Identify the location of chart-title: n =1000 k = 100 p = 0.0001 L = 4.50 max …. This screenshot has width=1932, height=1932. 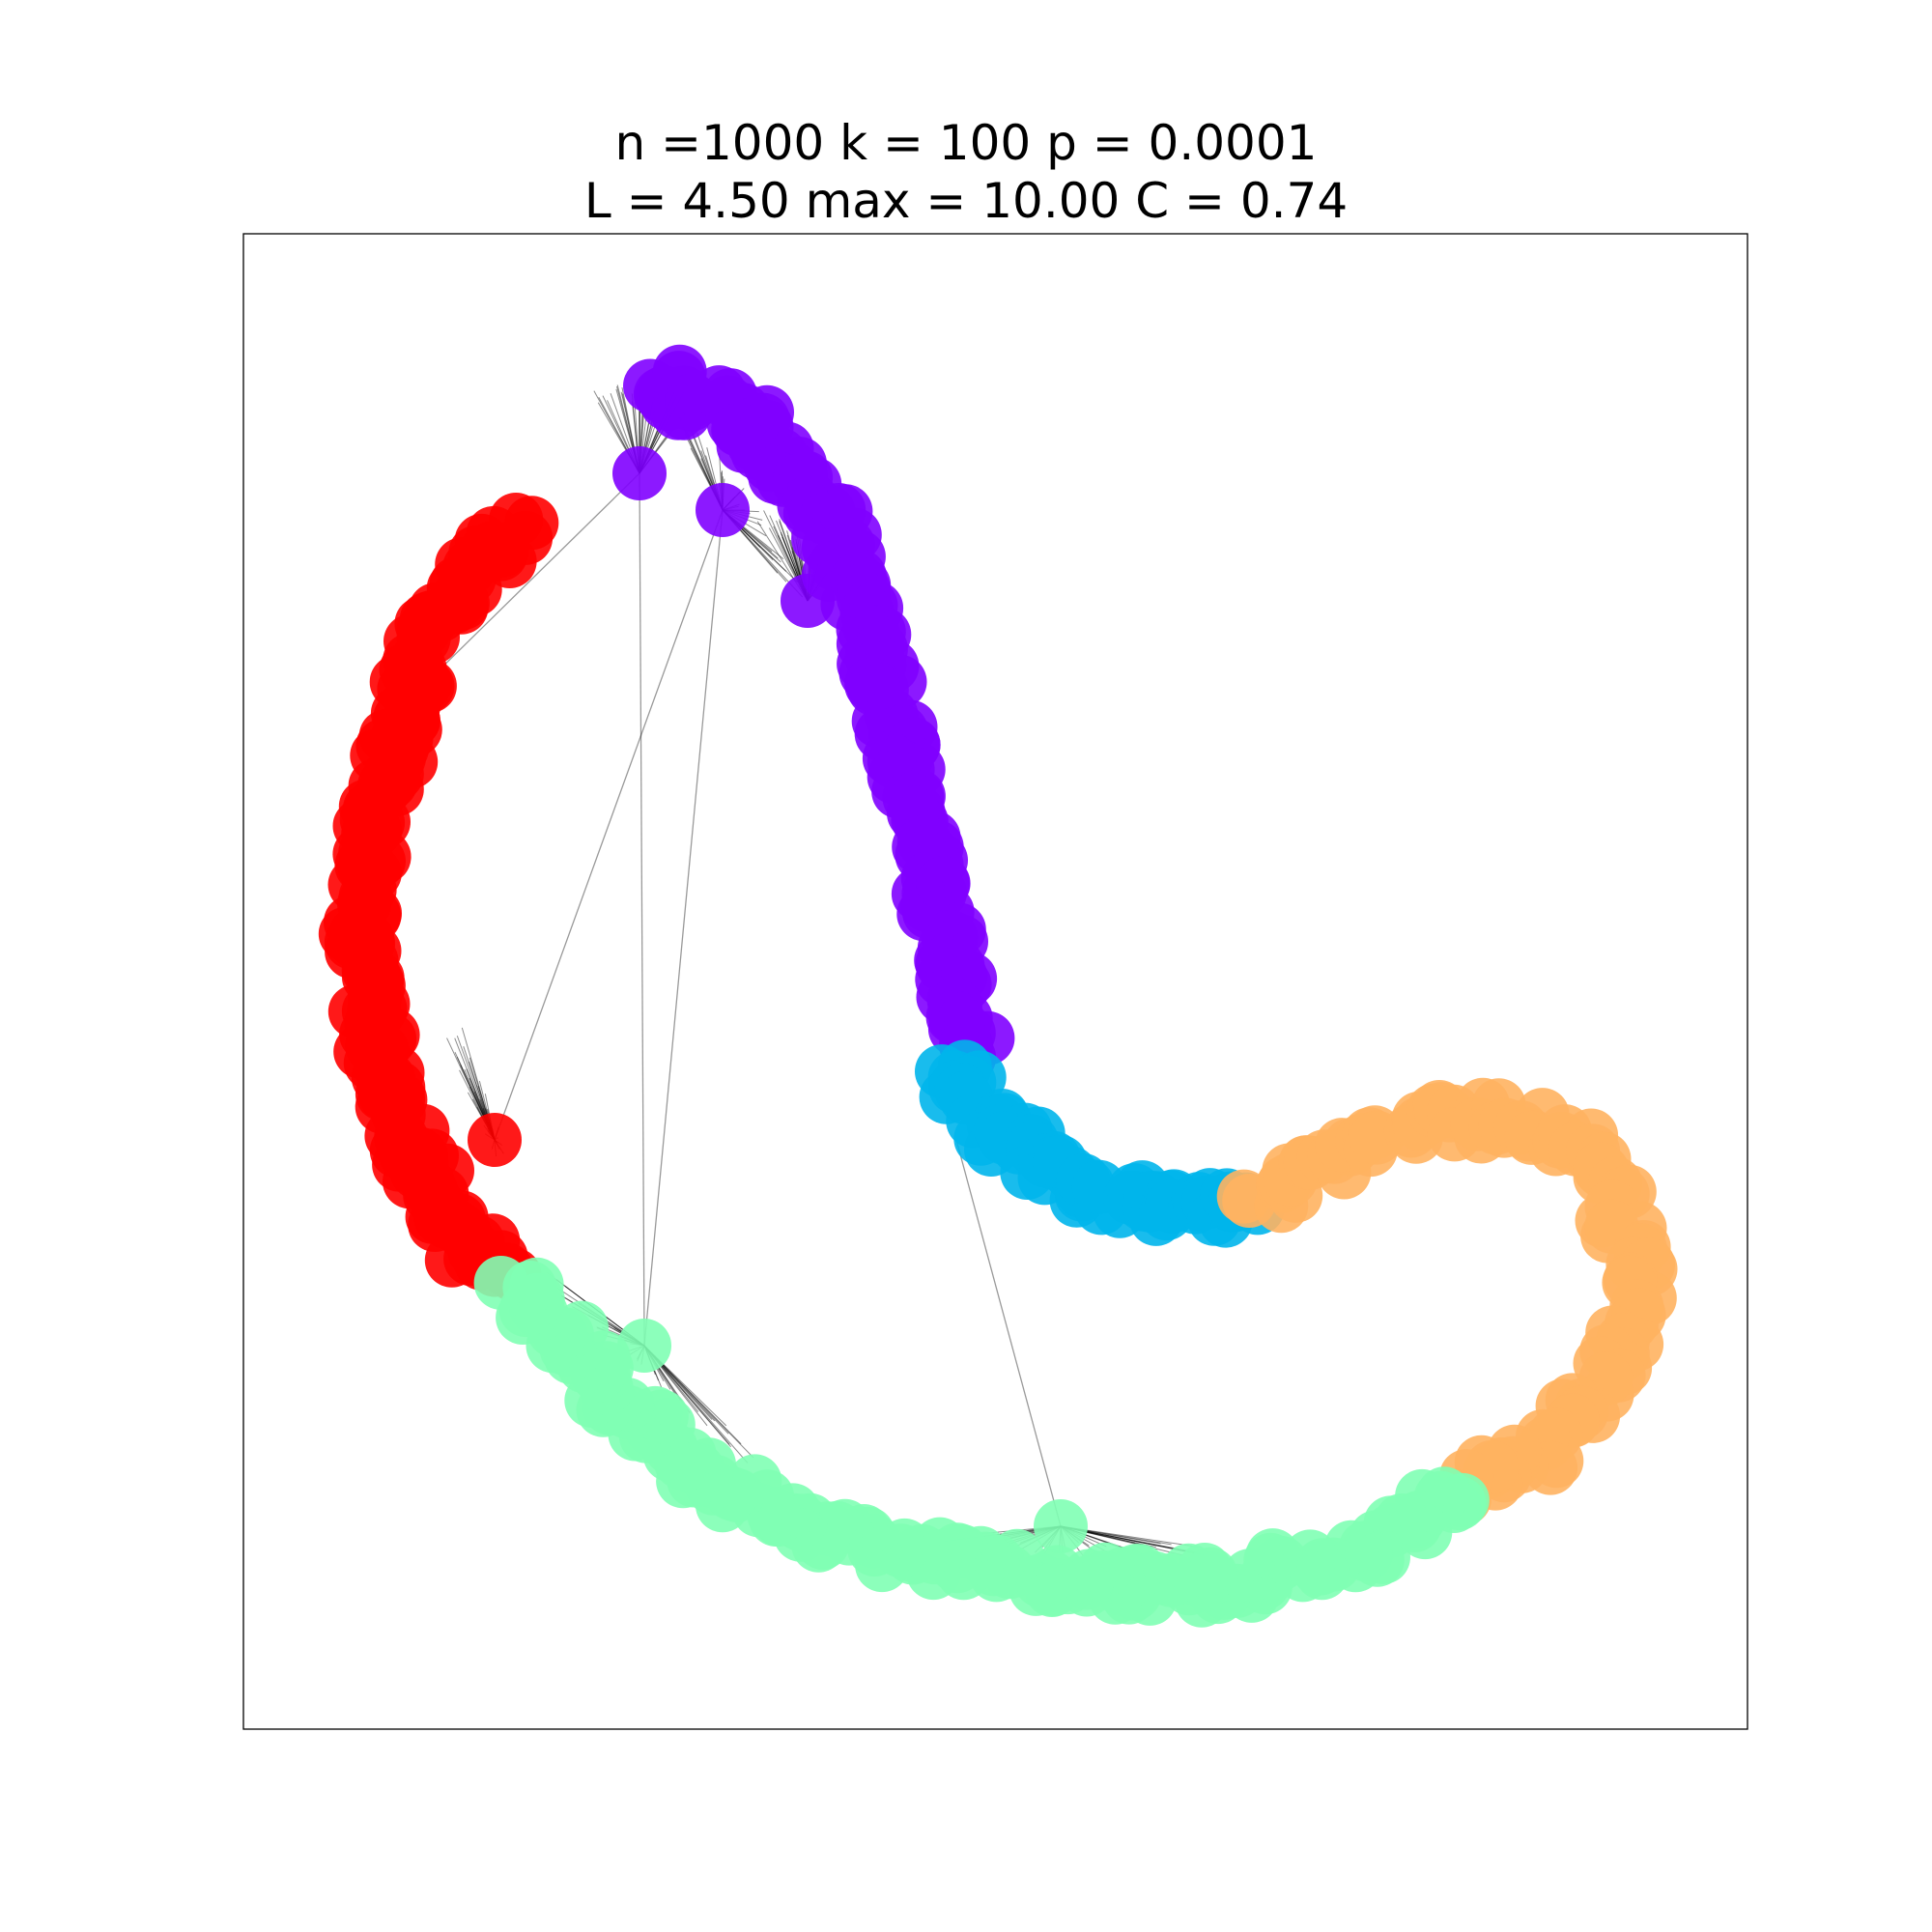
(966, 172).